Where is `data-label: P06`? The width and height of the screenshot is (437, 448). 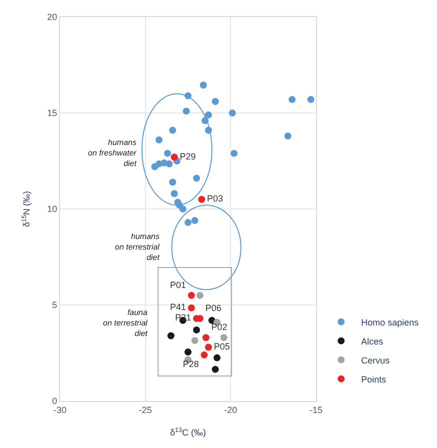 data-label: P06 is located at coordinates (213, 307).